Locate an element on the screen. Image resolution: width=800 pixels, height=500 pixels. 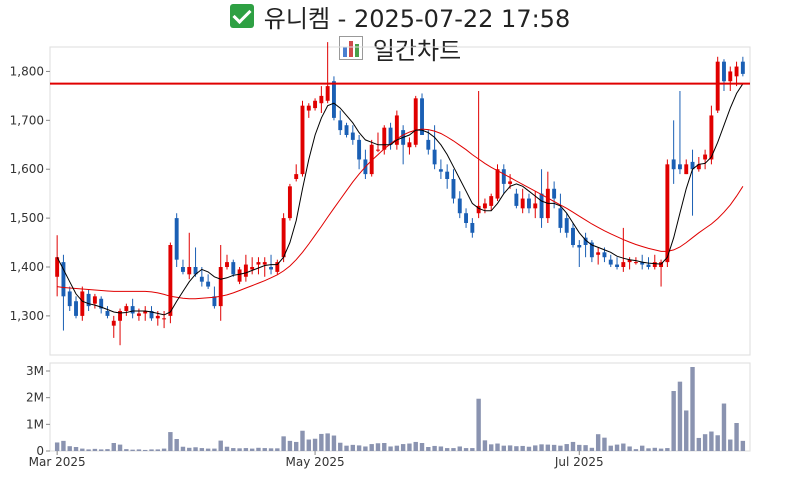
price-y-tick-label: 1,300 is located at coordinates (27, 316).